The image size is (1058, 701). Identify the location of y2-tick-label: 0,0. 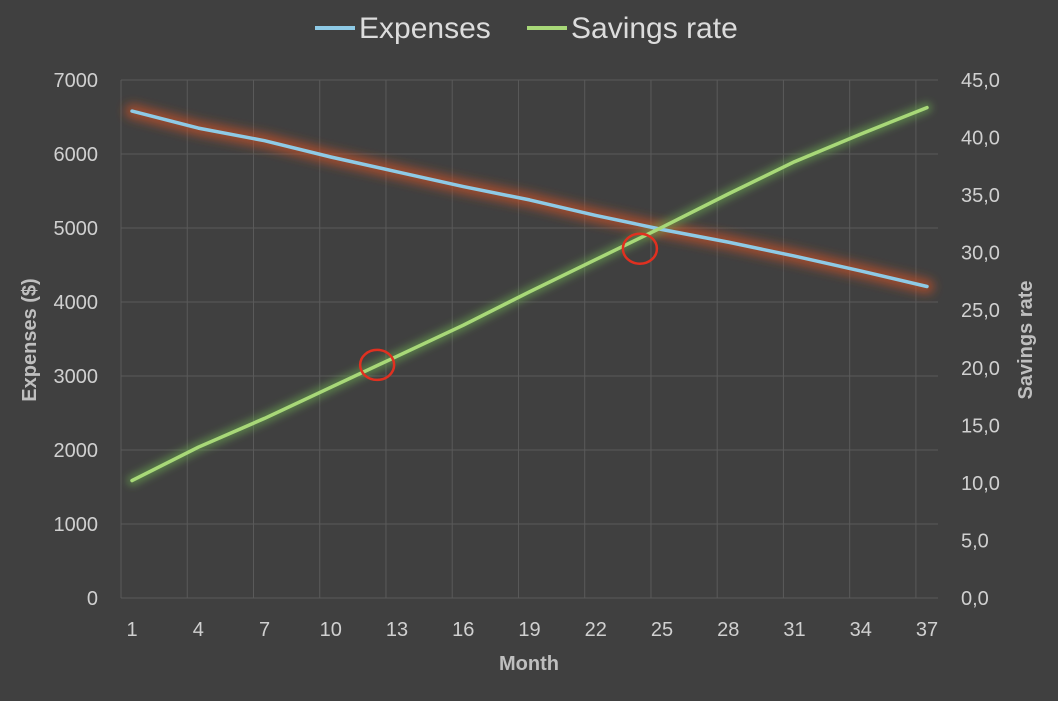
(975, 599).